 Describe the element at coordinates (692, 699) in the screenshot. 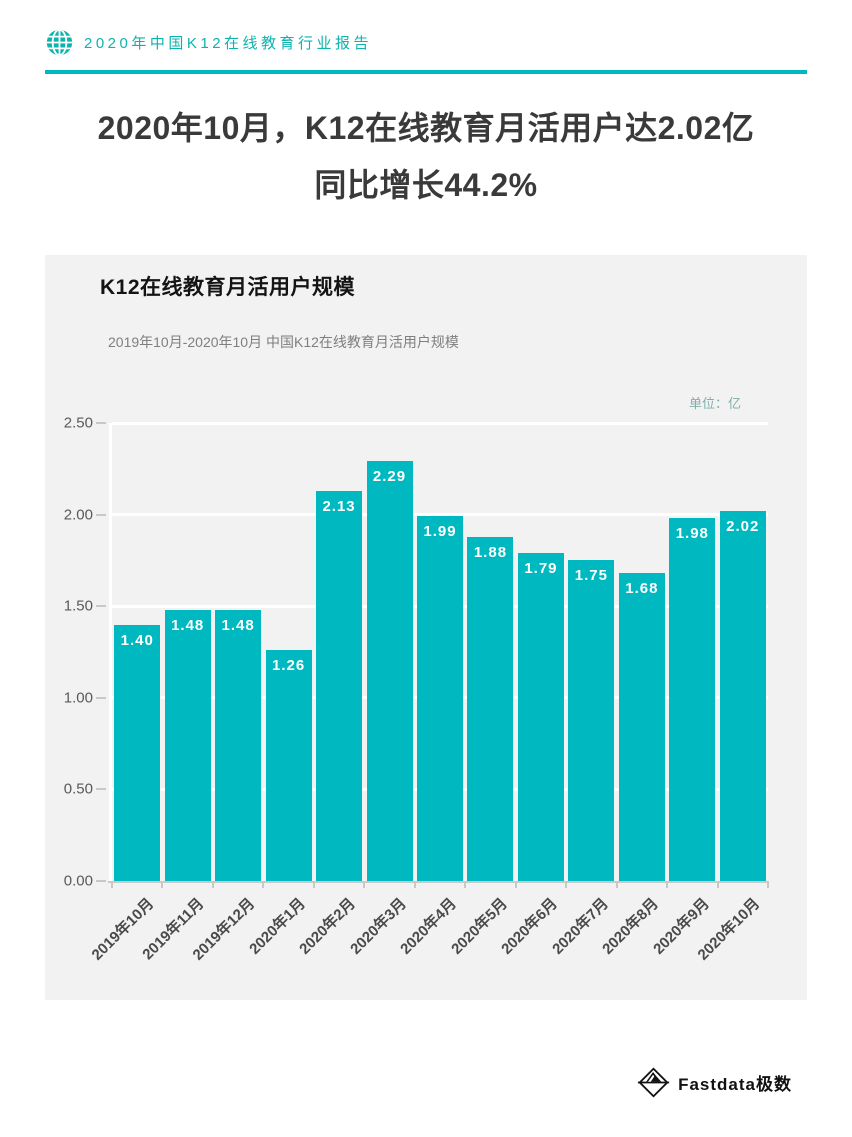

I see `bar: 1.98` at that location.